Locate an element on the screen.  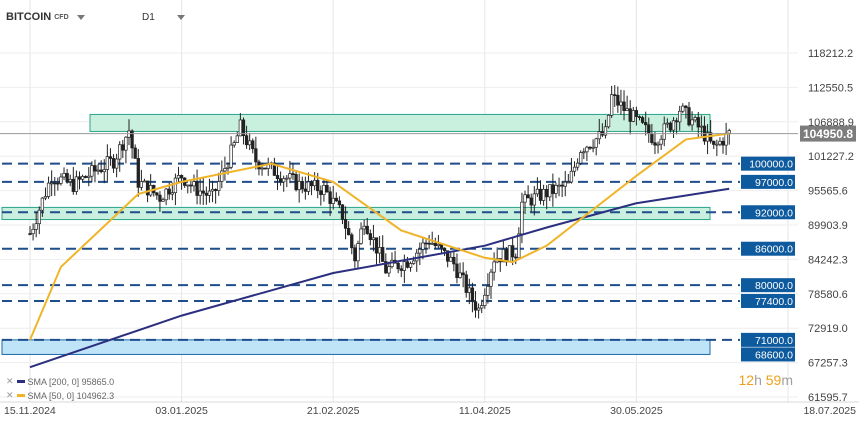
indicator-value: 104962.3 is located at coordinates (95, 395).